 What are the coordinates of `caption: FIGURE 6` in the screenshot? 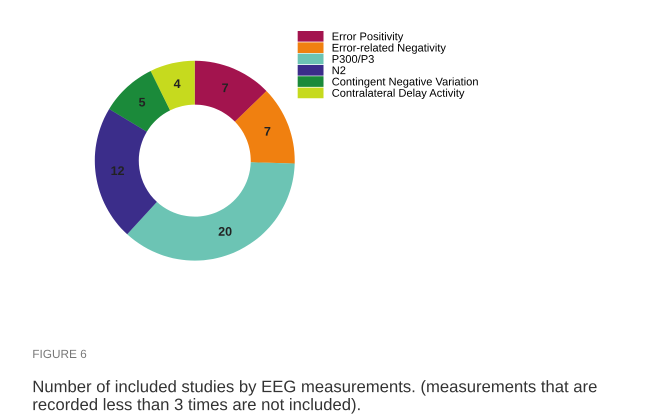 It's located at (59, 354).